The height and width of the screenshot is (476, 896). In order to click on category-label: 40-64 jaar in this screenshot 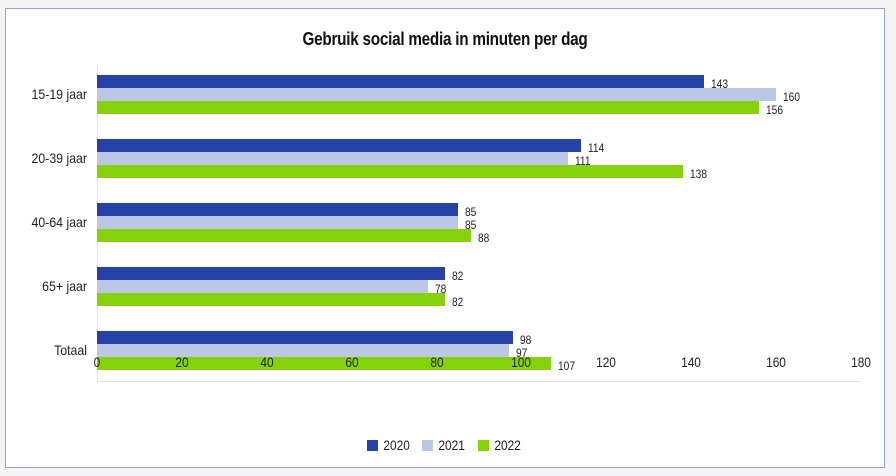, I will do `click(59, 222)`.